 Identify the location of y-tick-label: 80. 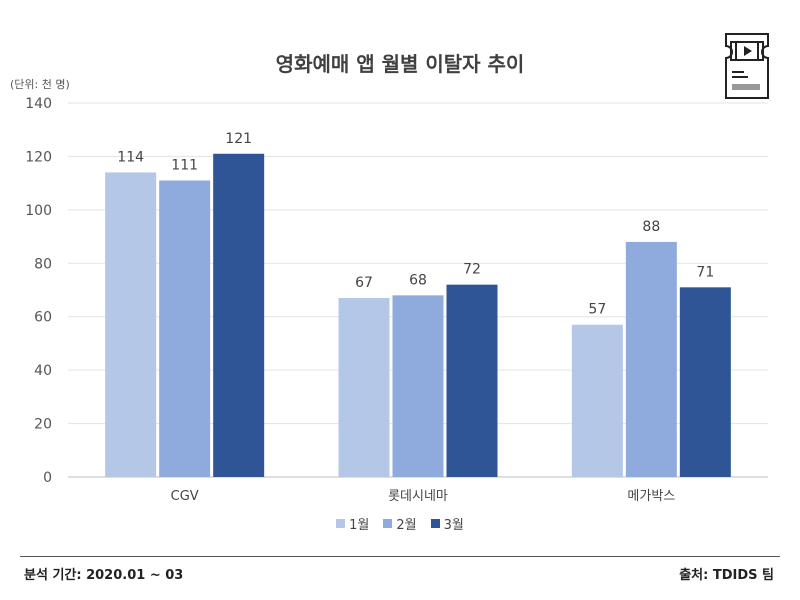
(43, 264).